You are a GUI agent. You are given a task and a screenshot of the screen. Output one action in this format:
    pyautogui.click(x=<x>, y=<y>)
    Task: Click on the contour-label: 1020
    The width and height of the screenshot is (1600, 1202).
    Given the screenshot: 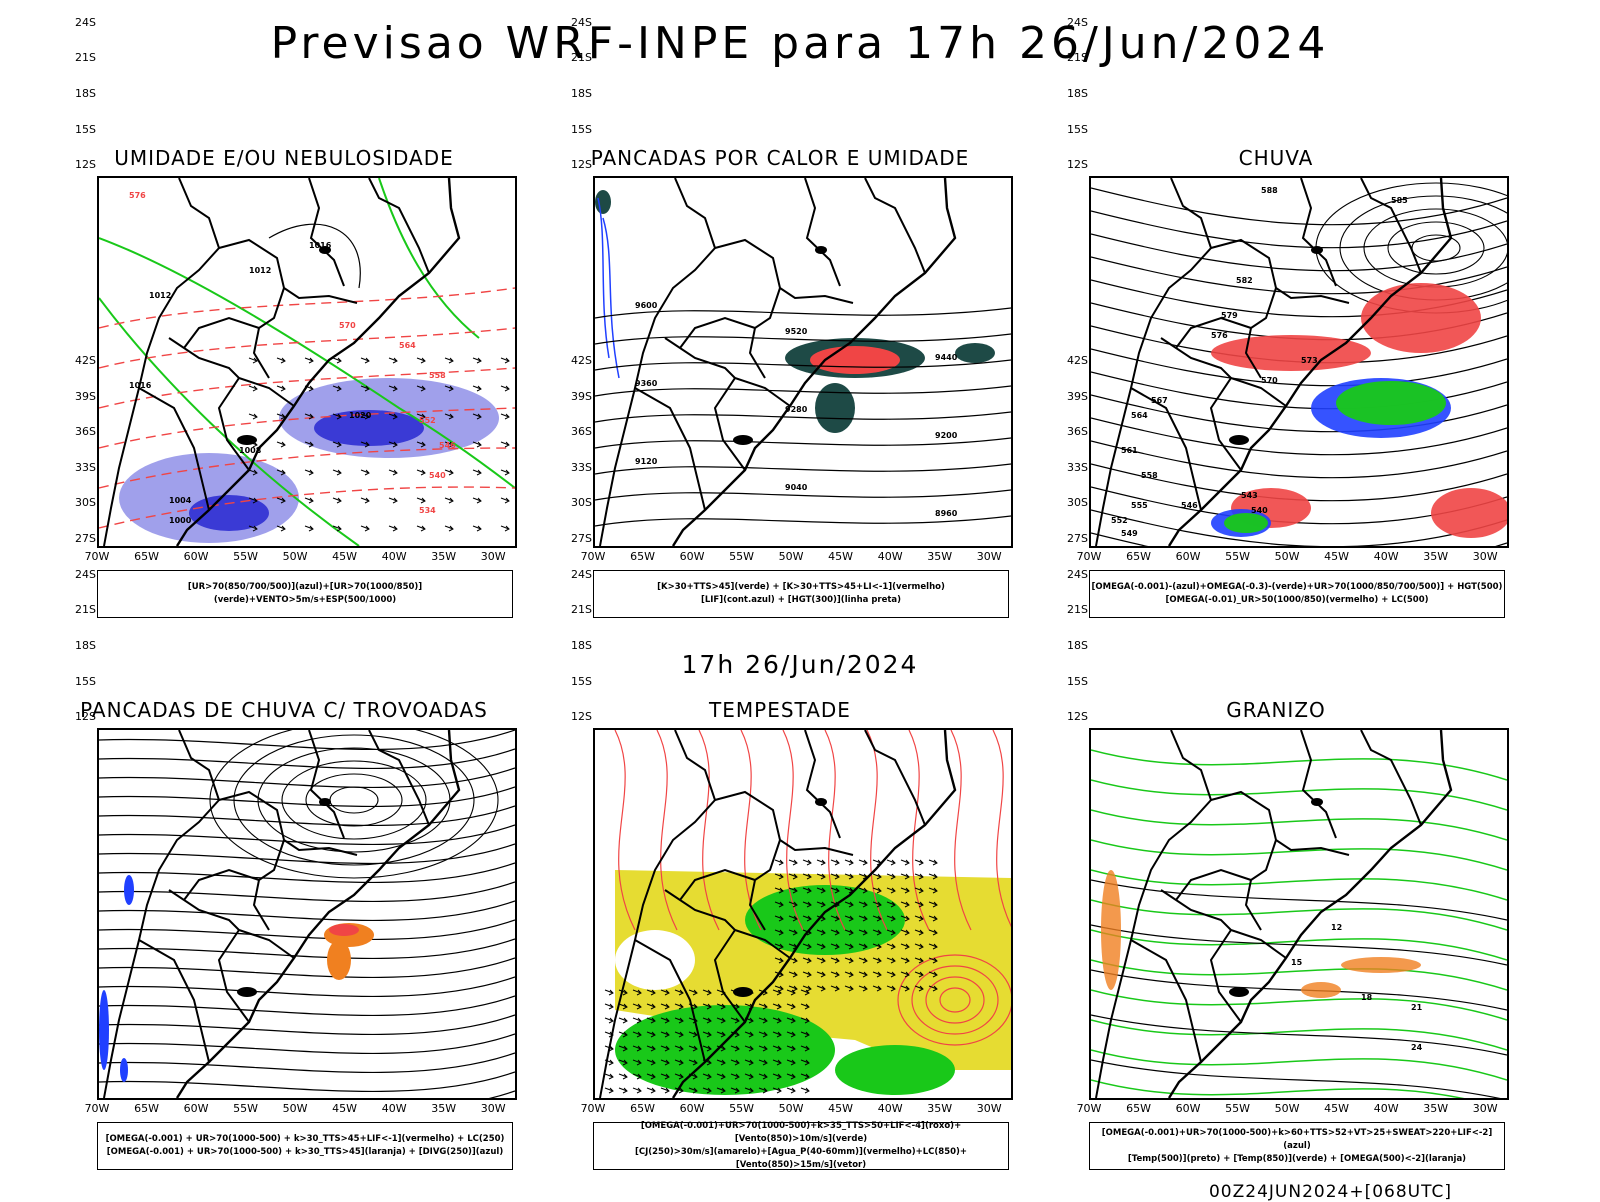 What is the action you would take?
    pyautogui.click(x=360, y=415)
    